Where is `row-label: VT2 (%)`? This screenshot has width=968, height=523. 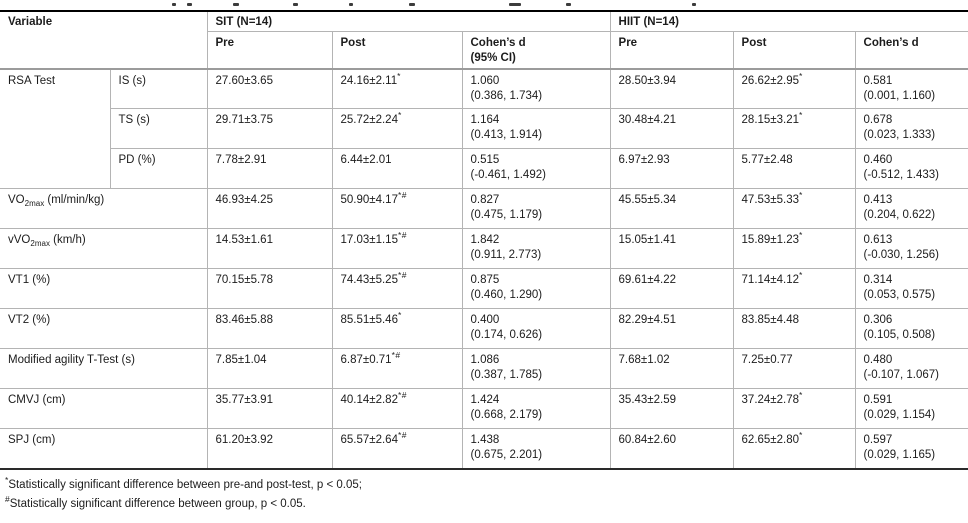 row-label: VT2 (%) is located at coordinates (103, 328).